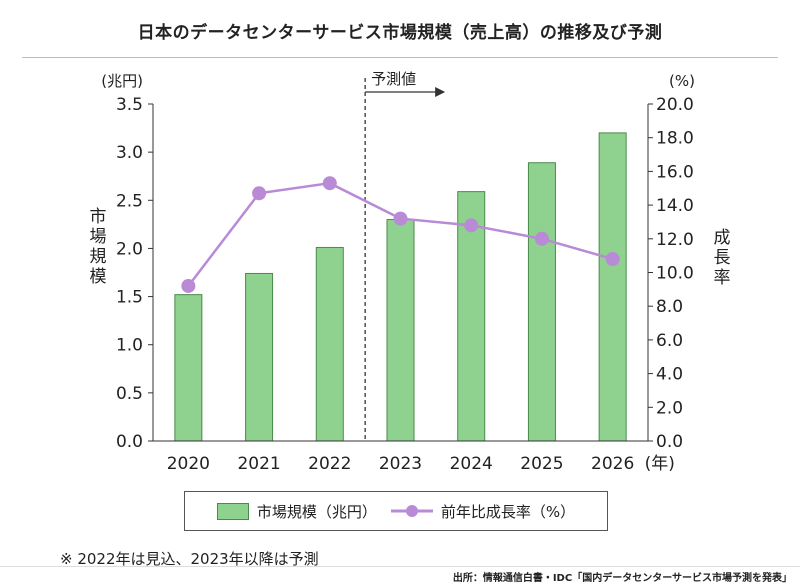  Describe the element at coordinates (98, 217) in the screenshot. I see `left-axis-title-char: 市` at that location.